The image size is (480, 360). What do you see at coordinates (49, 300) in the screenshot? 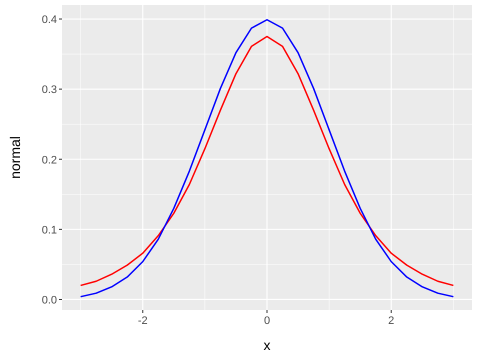
I see `y-tick-label: 0.0` at bounding box center [49, 300].